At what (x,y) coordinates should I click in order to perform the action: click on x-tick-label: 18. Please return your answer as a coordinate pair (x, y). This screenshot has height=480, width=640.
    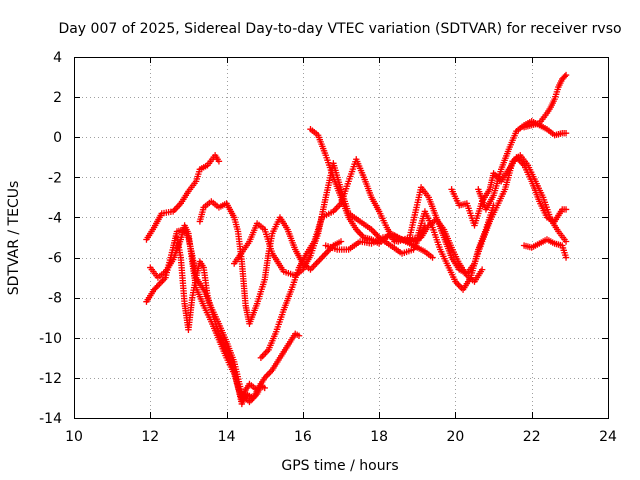
    Looking at the image, I should click on (379, 437).